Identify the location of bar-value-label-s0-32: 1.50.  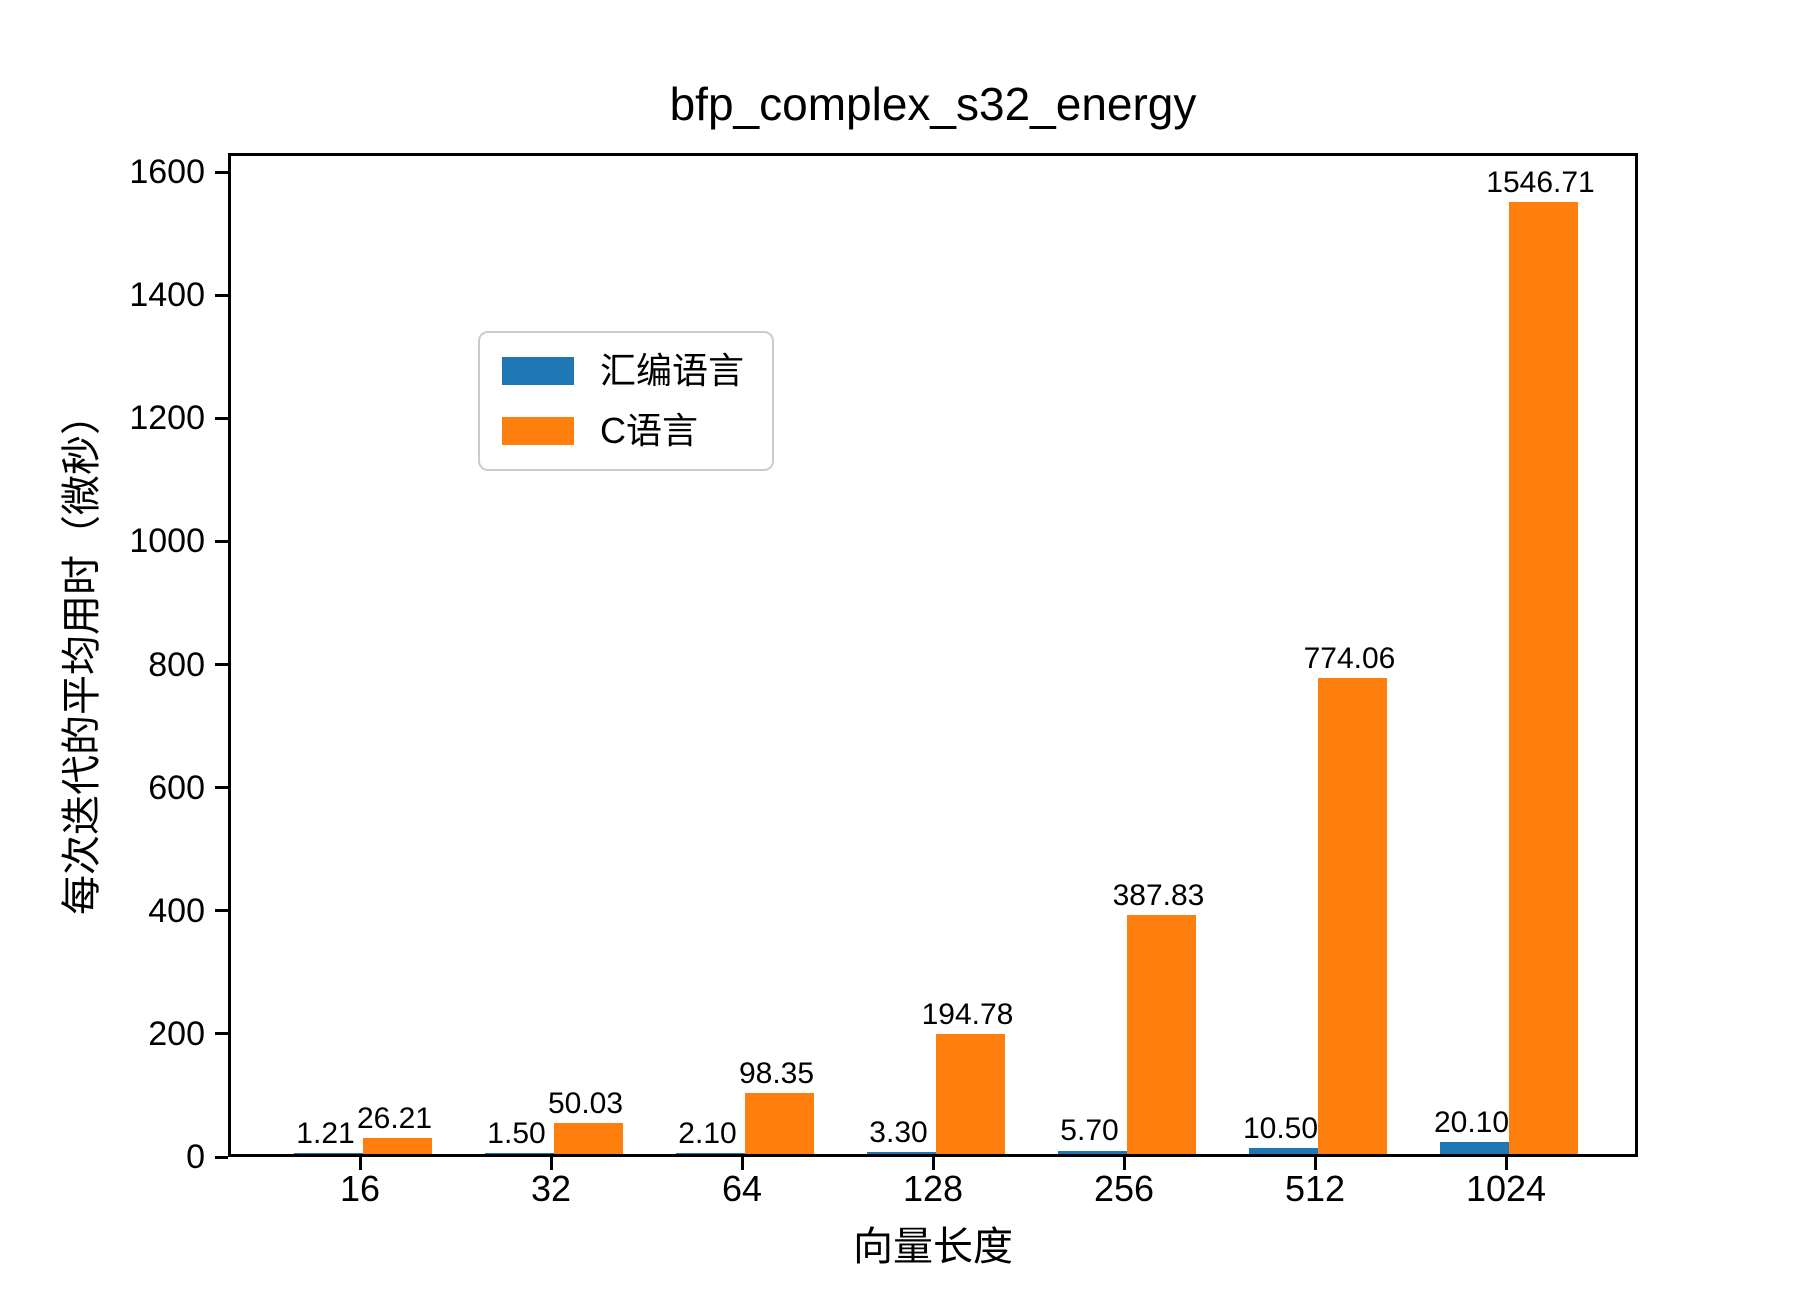
(516, 1133).